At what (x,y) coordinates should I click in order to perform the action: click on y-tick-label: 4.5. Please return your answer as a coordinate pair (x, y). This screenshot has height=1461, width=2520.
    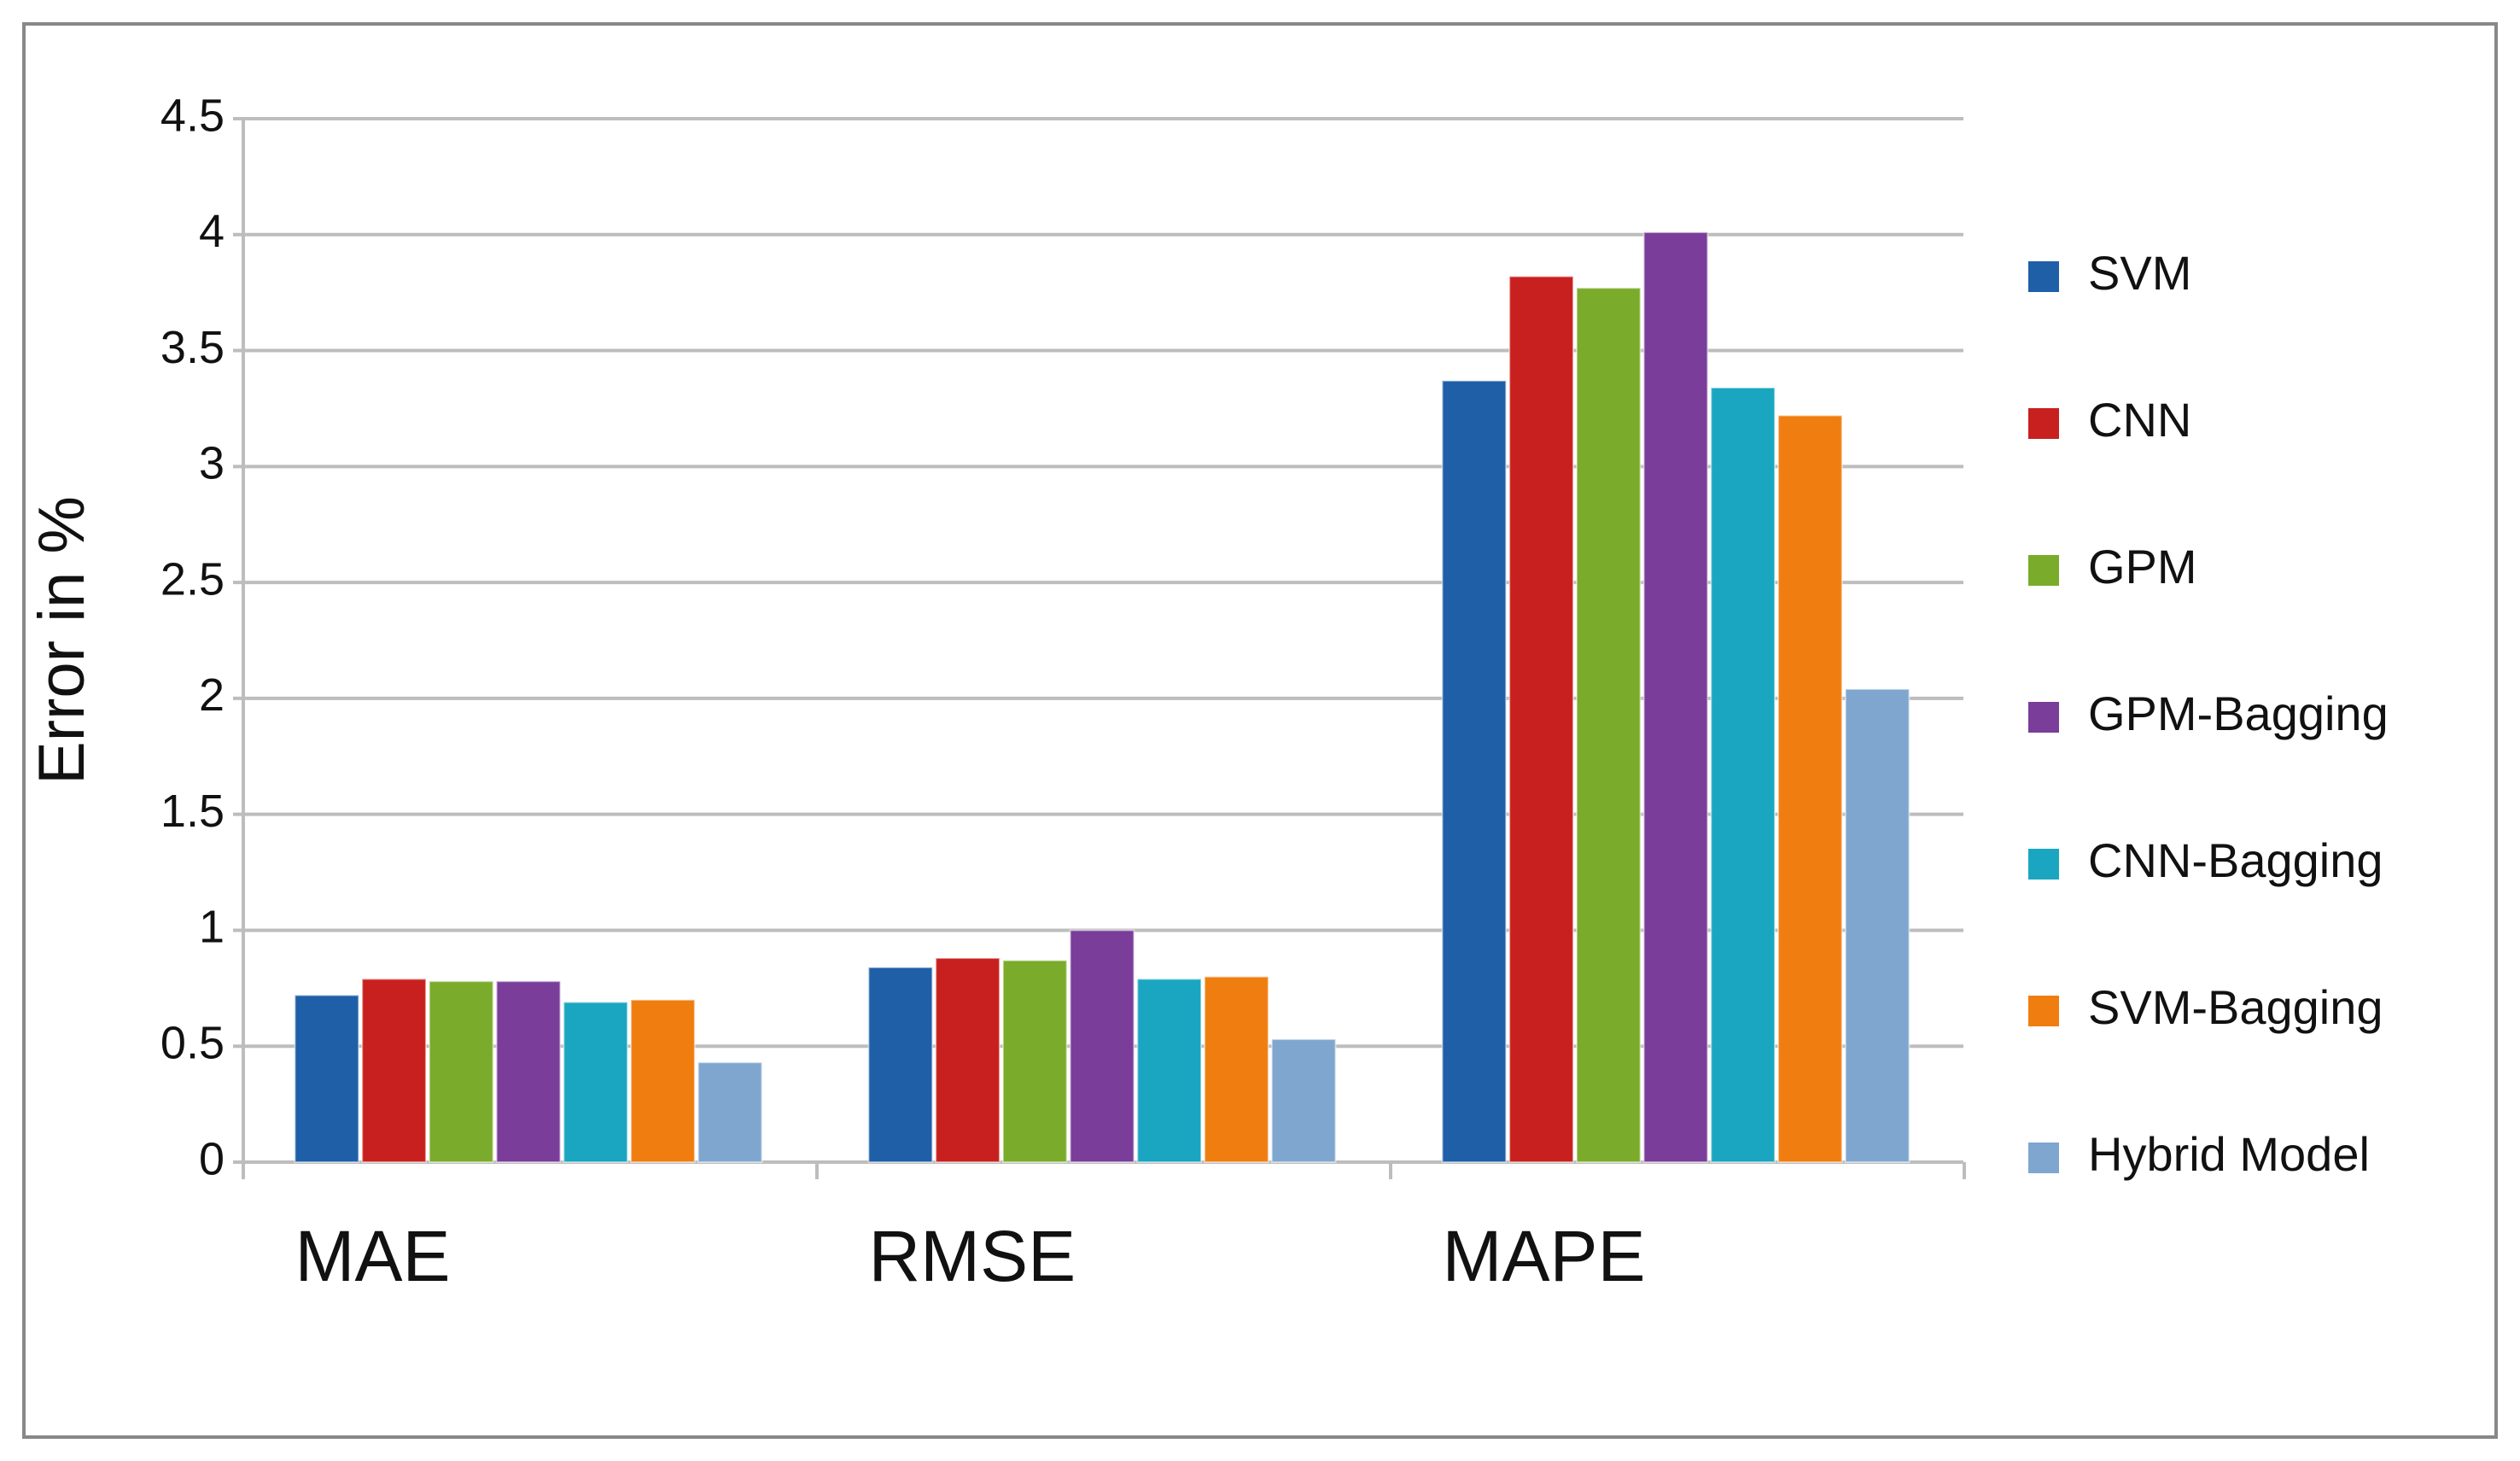
    Looking at the image, I should click on (192, 116).